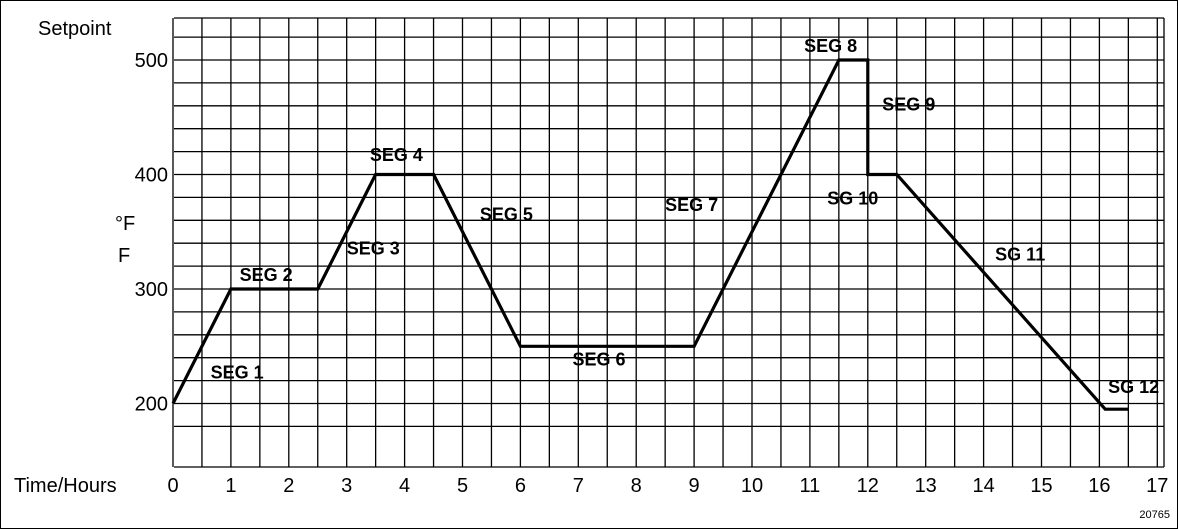  I want to click on y-axis-title: Setpoint, so click(75, 29).